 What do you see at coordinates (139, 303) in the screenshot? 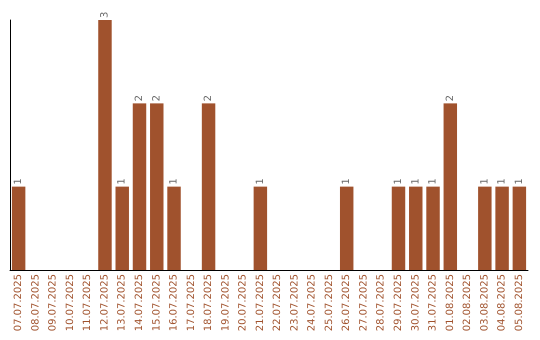
I see `x-tick-label: 14.07.2025` at bounding box center [139, 303].